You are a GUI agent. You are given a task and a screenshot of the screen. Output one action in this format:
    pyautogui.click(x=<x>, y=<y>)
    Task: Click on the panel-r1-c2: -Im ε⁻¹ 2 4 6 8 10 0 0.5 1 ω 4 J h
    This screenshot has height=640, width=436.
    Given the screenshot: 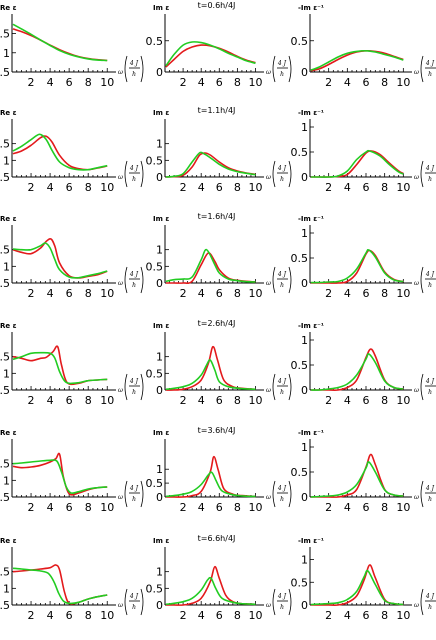 What is the action you would take?
    pyautogui.click(x=363, y=151)
    